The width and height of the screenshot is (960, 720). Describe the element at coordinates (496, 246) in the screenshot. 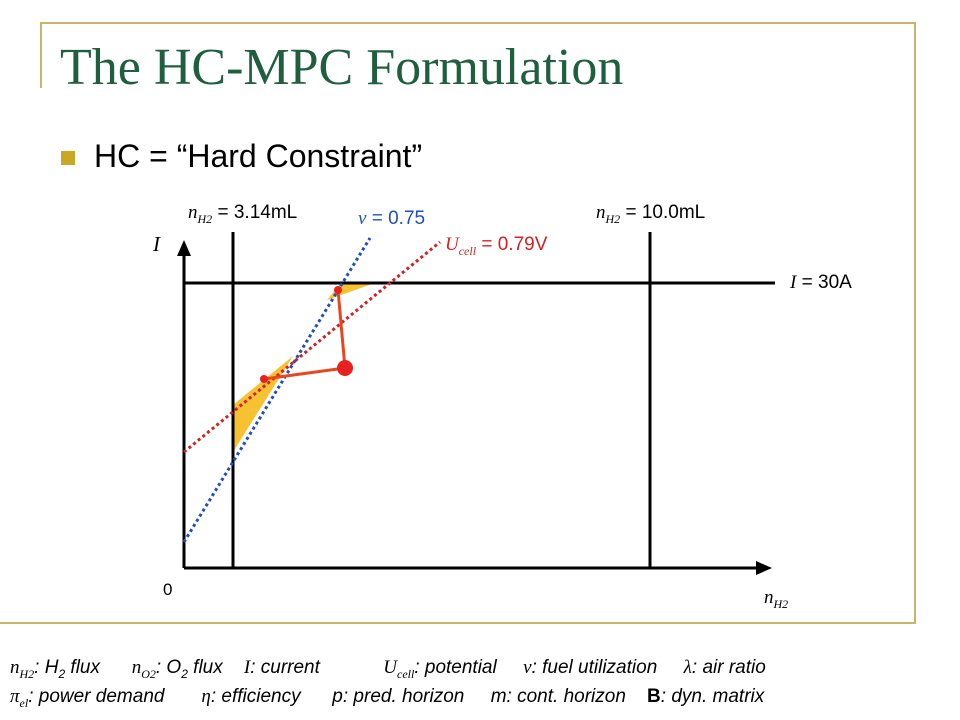

I see `ucell-label: Ucell = 0.79V` at that location.